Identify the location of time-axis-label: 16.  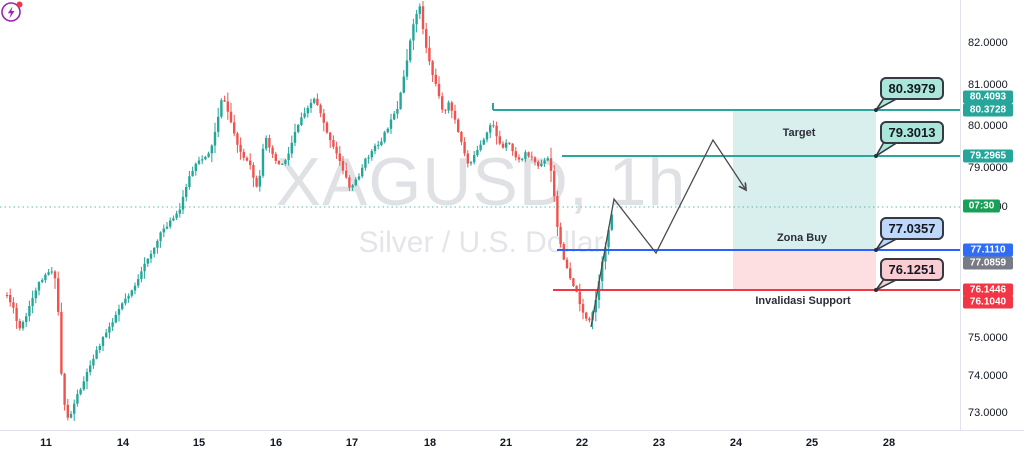
(276, 443).